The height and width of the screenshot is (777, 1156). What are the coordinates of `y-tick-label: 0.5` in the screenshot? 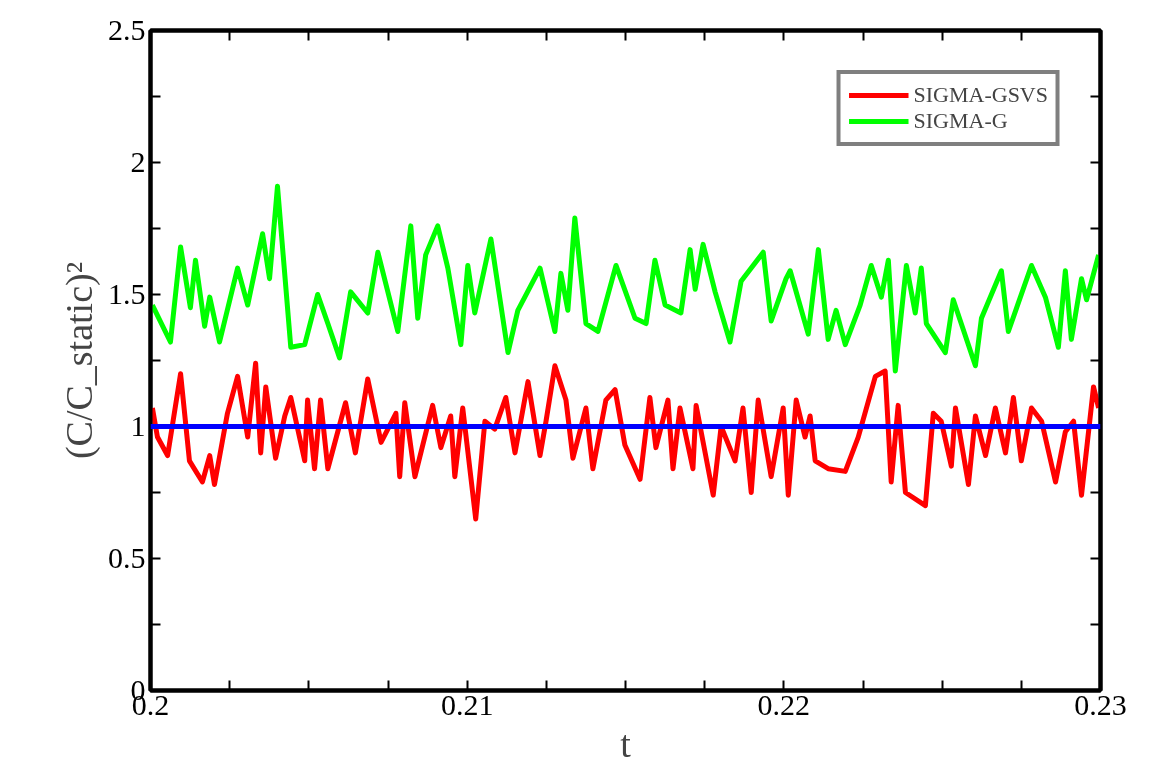 It's located at (127, 557).